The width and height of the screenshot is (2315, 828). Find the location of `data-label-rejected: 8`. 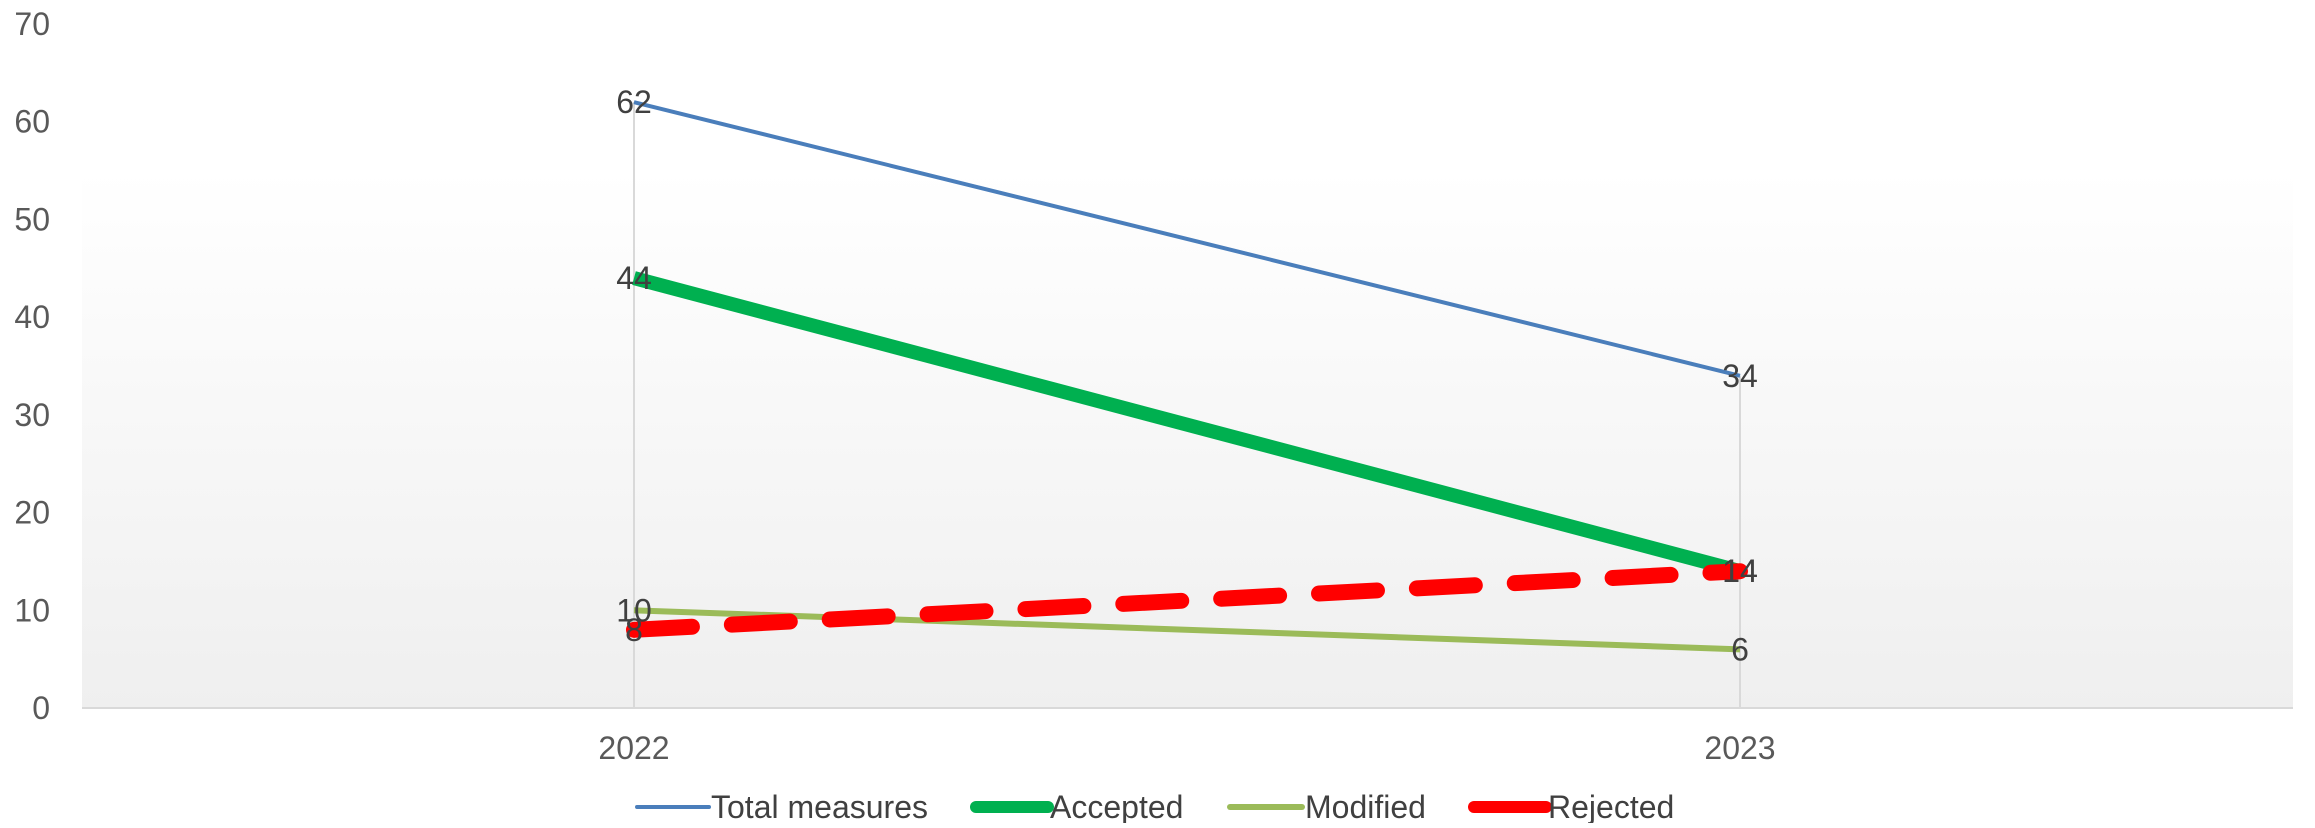

data-label-rejected: 8 is located at coordinates (634, 630).